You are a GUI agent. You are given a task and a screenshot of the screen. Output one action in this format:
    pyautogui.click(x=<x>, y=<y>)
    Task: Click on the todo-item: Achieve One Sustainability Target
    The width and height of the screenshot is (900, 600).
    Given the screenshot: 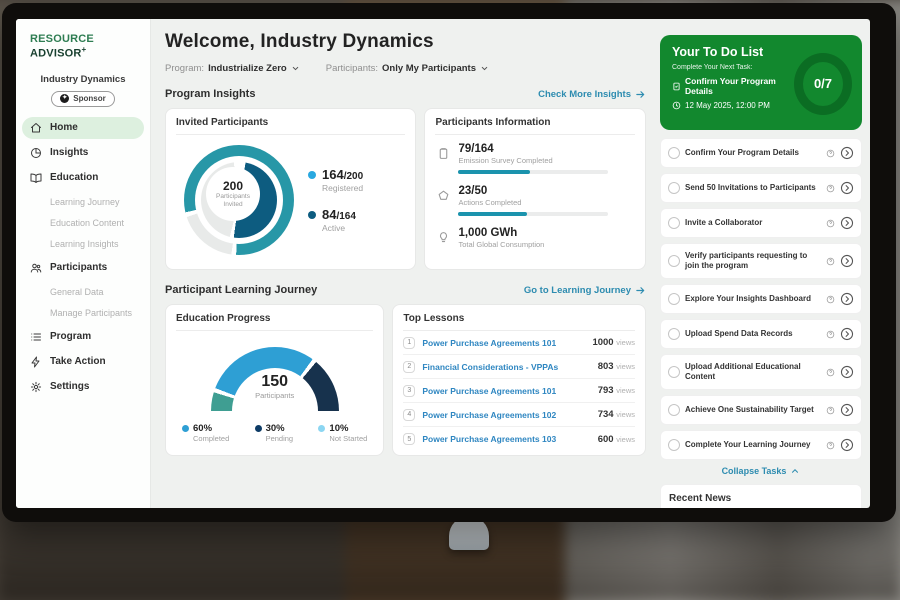 What is the action you would take?
    pyautogui.click(x=761, y=410)
    